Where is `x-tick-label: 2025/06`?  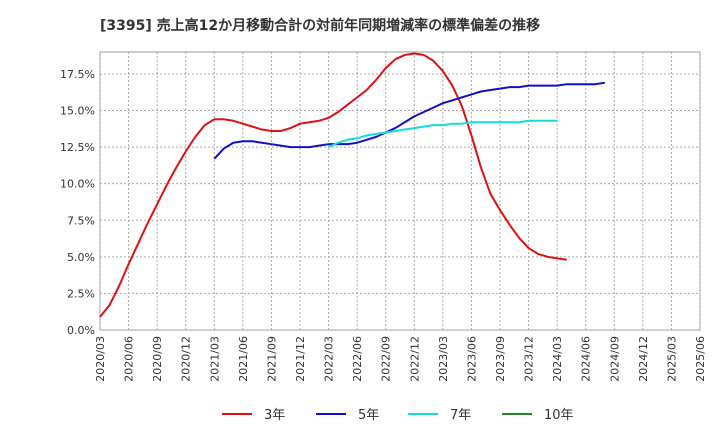 x-tick-label: 2025/06 is located at coordinates (700, 359).